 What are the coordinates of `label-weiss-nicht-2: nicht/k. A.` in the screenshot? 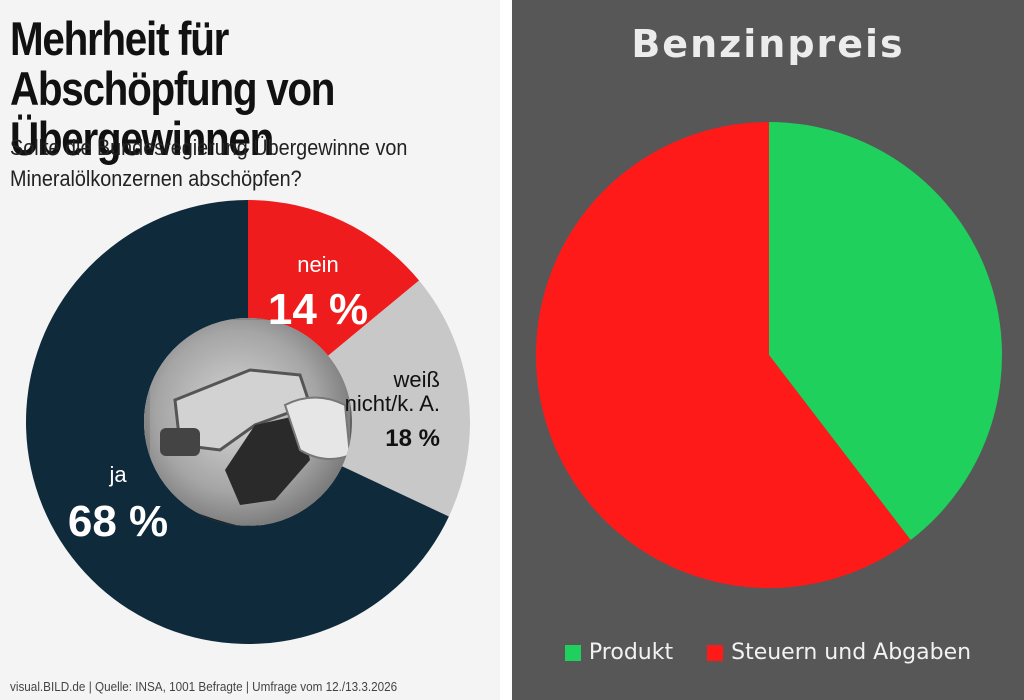 It's located at (392, 403).